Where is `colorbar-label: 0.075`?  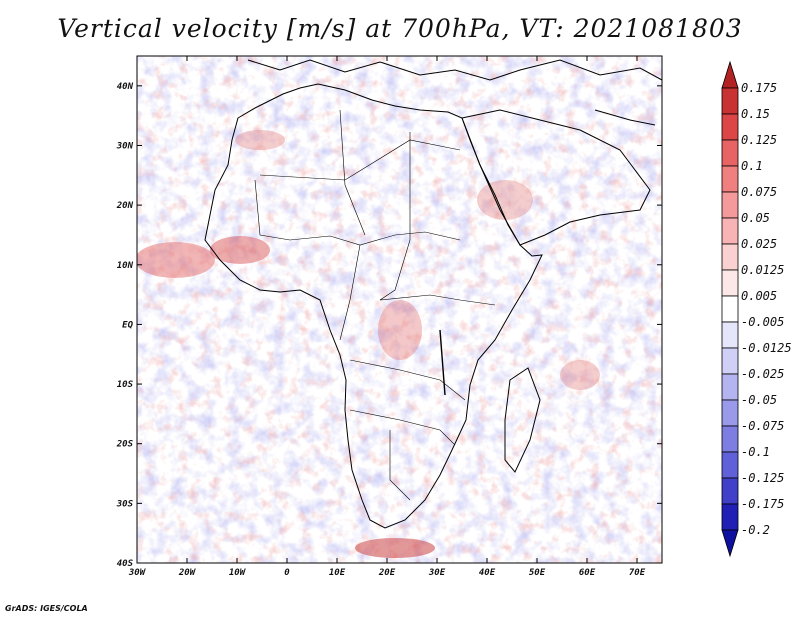
colorbar-label: 0.075 is located at coordinates (759, 192).